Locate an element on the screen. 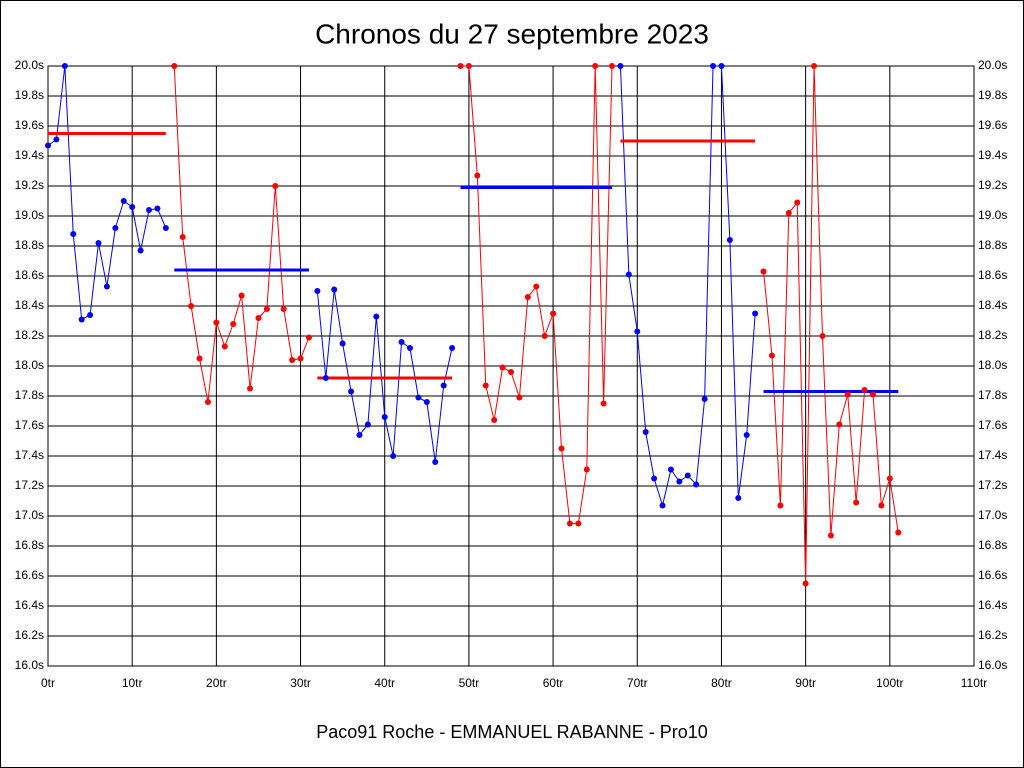 This screenshot has width=1024, height=768. y2-tick-label: 18.8s is located at coordinates (992, 245).